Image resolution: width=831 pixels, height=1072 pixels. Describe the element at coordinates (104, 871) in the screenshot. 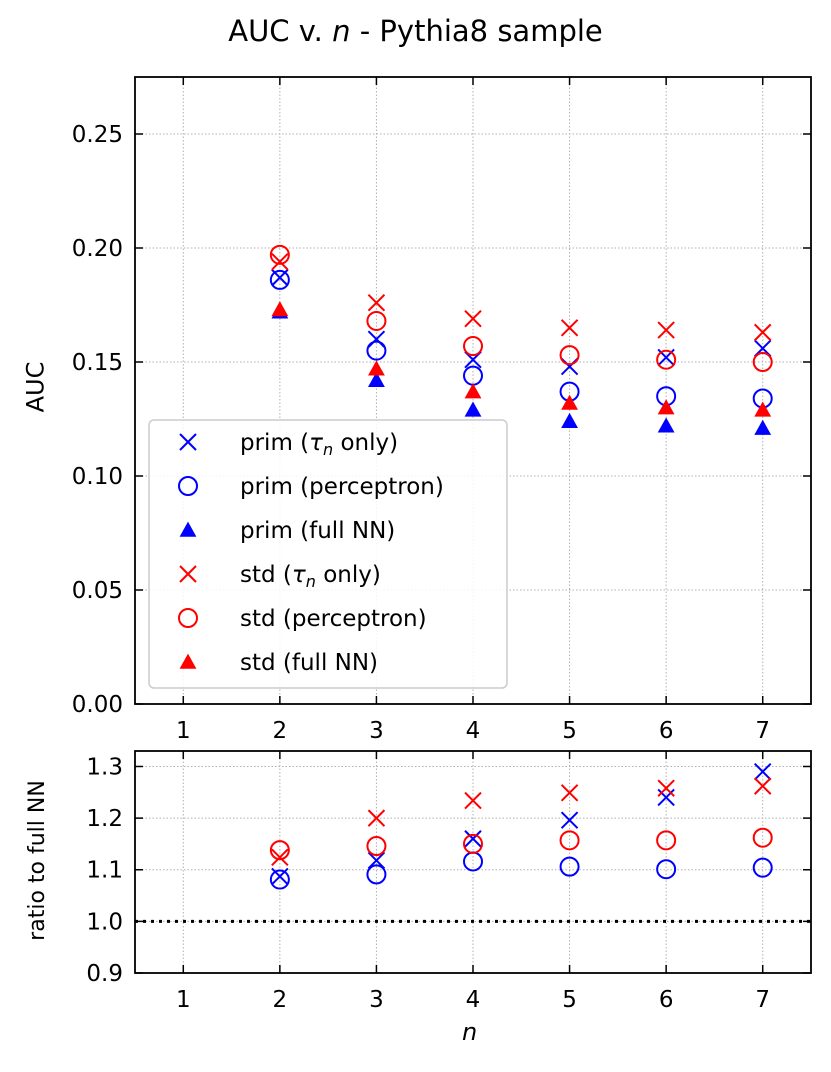

I see `bottom-ytick-label: 1.1` at that location.